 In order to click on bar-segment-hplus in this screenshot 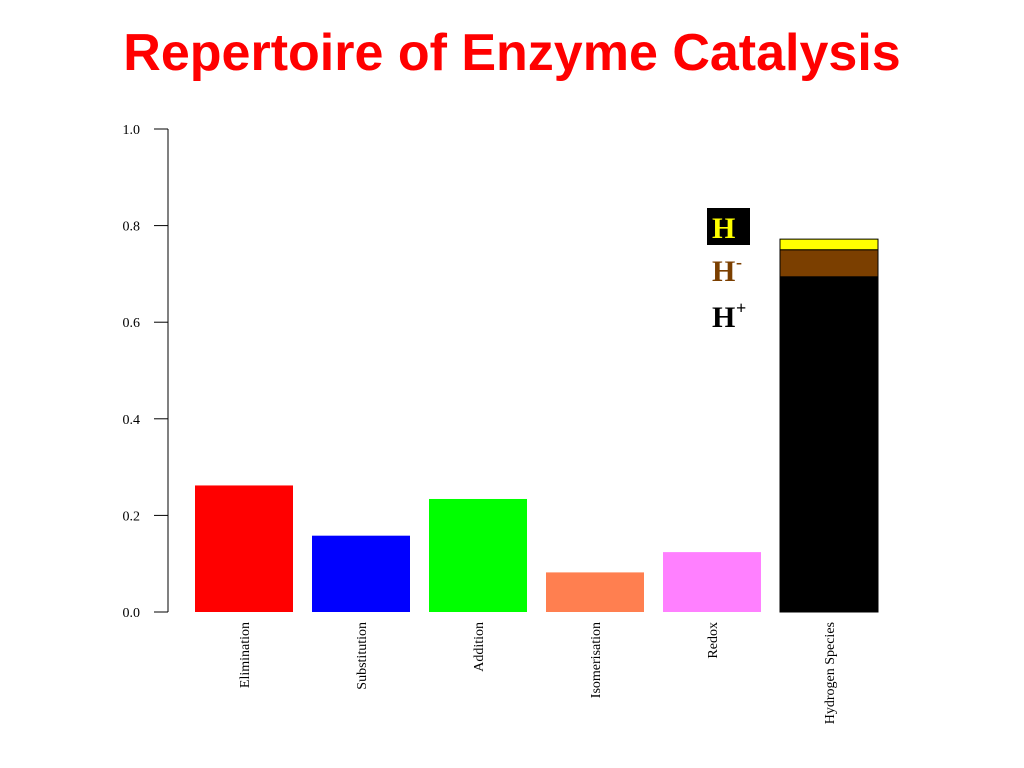, I will do `click(829, 444)`.